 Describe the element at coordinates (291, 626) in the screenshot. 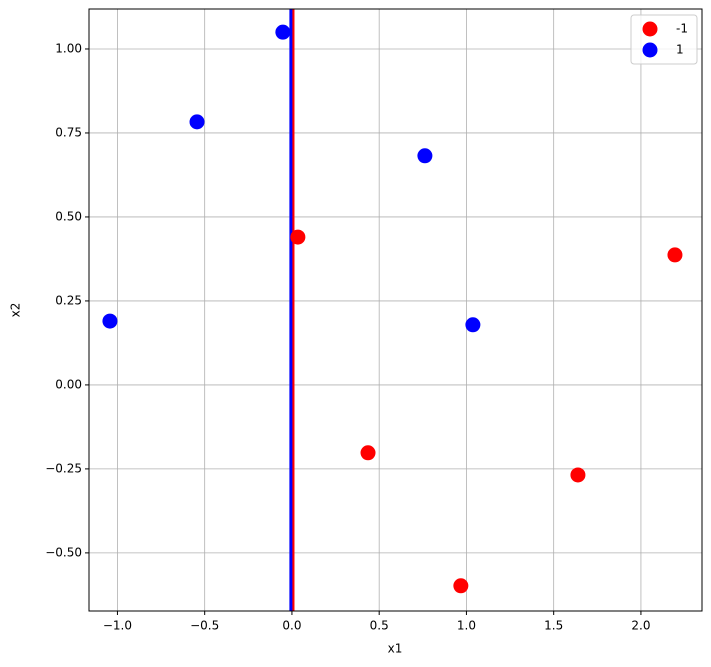

I see `x-tick-label: 0.0` at that location.